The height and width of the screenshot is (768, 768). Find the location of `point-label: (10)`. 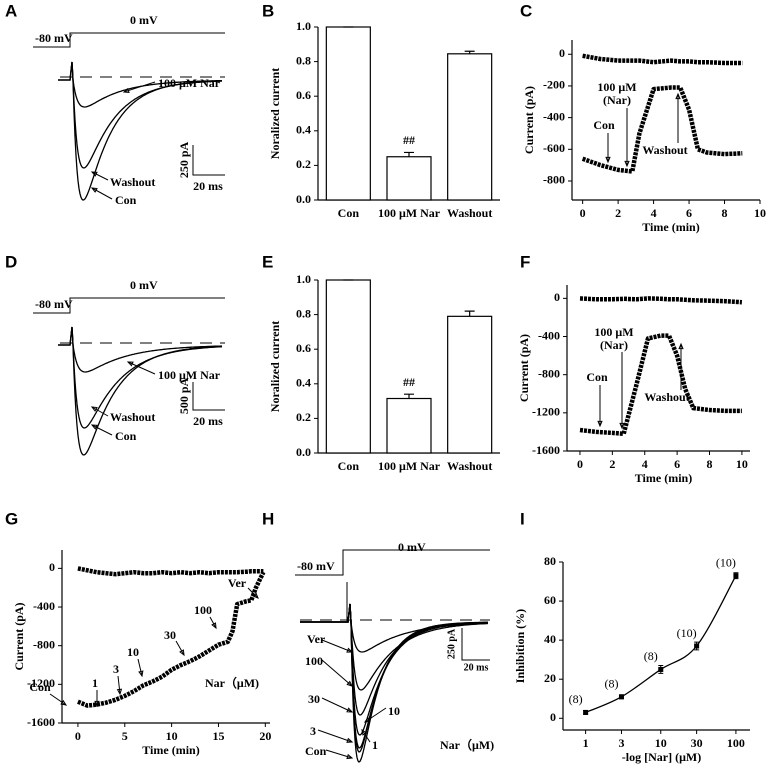

point-label: (10) is located at coordinates (726, 562).